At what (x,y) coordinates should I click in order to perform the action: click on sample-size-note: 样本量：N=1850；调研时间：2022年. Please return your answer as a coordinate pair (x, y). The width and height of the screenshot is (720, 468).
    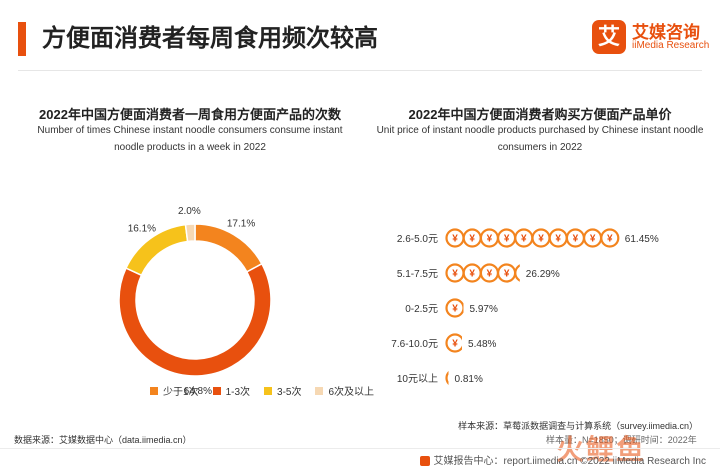
    Looking at the image, I should click on (621, 440).